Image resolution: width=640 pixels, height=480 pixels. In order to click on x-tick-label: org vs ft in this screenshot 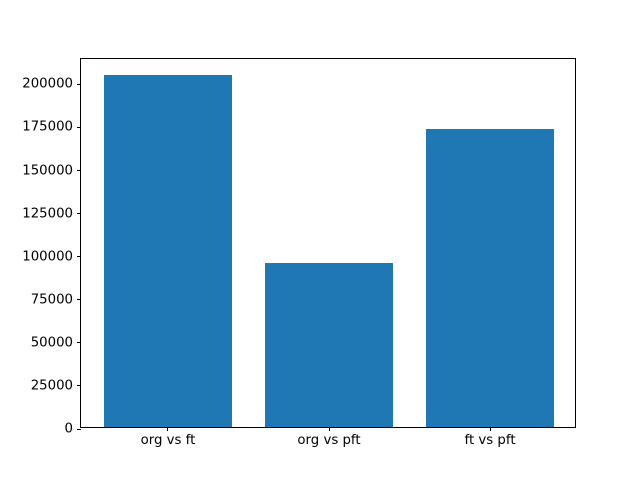, I will do `click(168, 440)`.